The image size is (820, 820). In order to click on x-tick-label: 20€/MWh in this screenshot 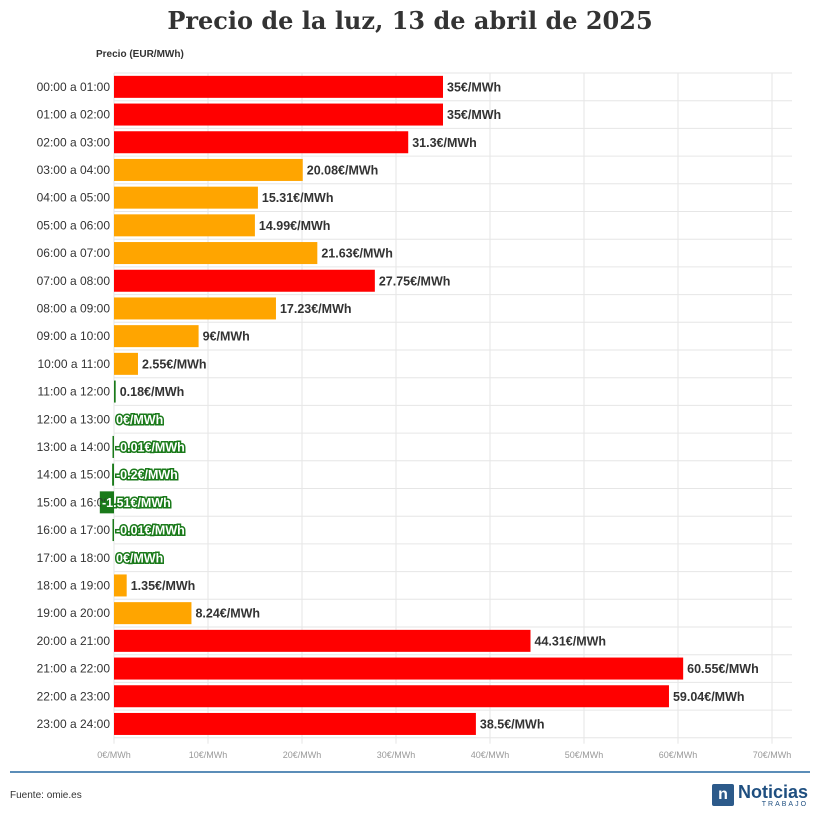, I will do `click(302, 755)`.